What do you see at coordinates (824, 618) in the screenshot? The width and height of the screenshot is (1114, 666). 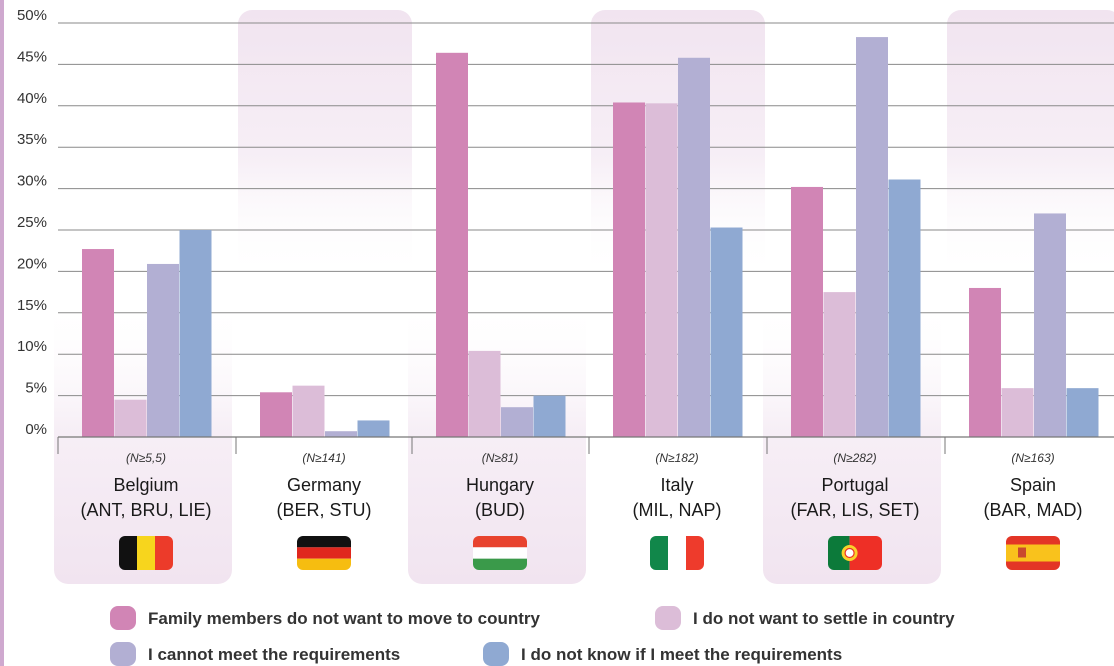 I see `legend-label-settle: I do not want to settle in country` at bounding box center [824, 618].